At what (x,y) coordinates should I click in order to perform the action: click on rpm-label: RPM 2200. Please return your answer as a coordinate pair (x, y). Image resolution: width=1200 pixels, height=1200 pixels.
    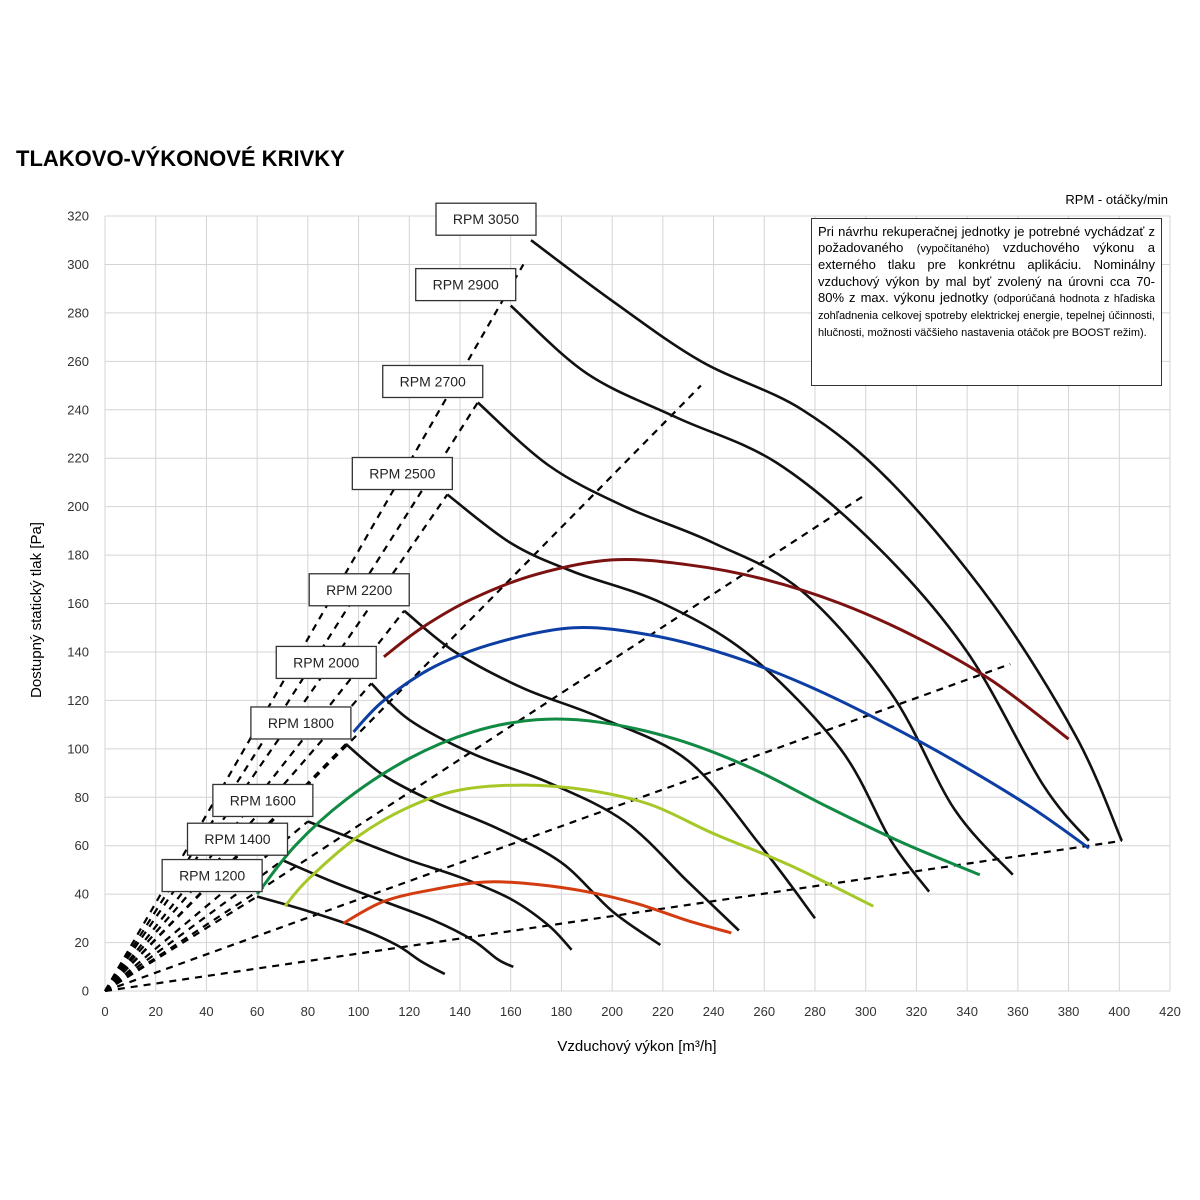
    Looking at the image, I should click on (359, 590).